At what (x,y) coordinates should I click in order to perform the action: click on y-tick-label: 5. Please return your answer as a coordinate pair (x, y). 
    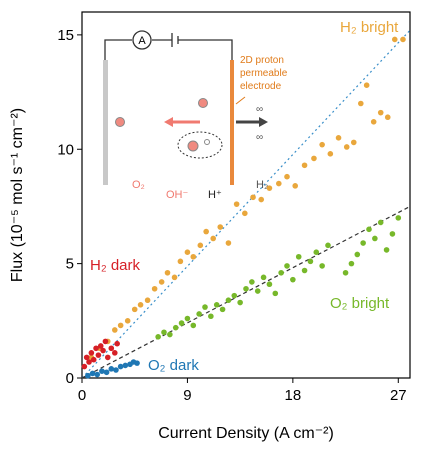
    Looking at the image, I should click on (70, 264).